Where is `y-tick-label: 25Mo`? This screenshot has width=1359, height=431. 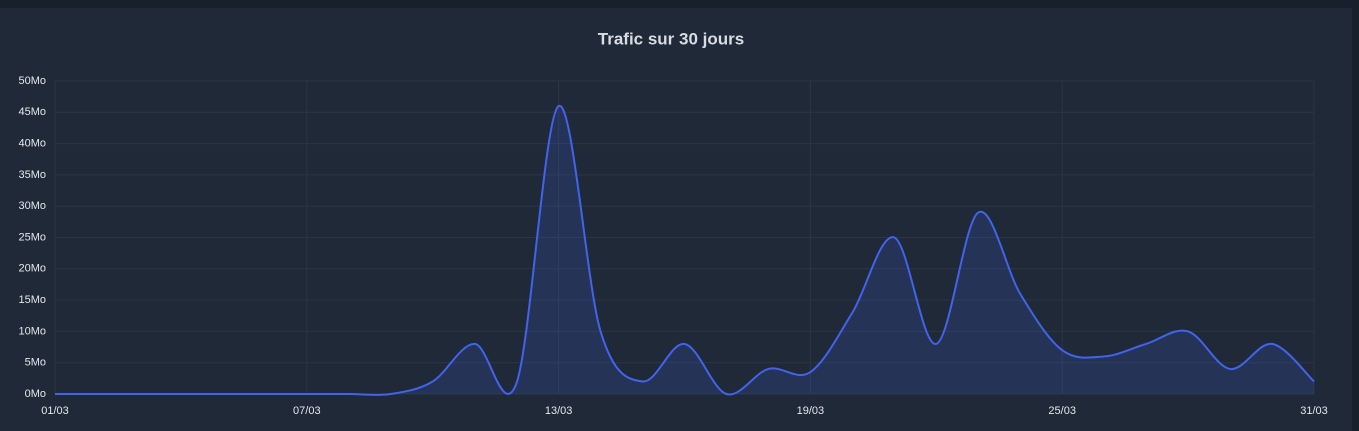 y-tick-label: 25Mo is located at coordinates (32, 237).